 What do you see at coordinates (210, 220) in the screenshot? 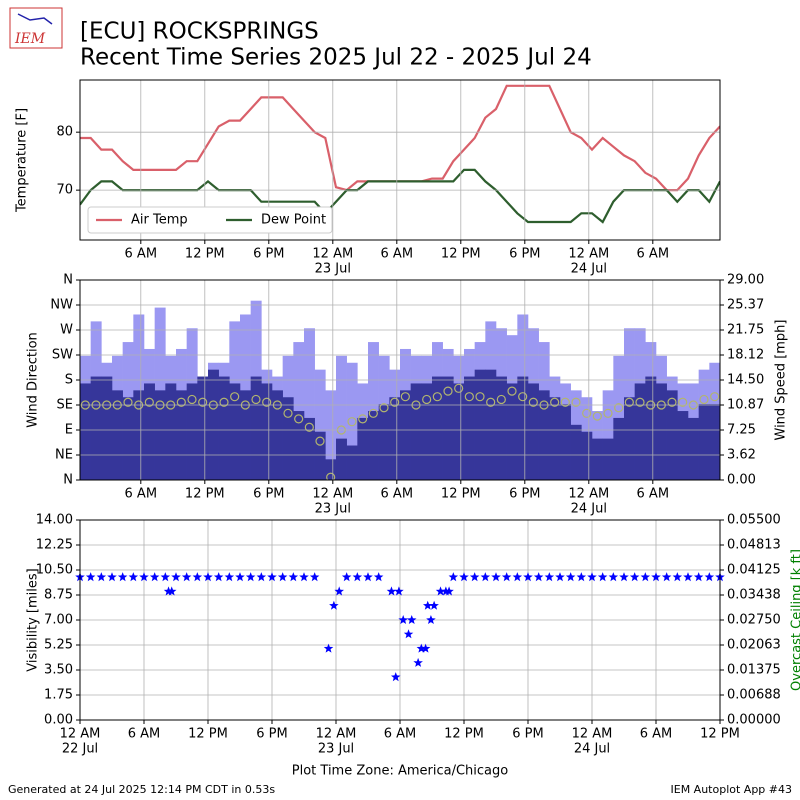
I see `legend-box` at bounding box center [210, 220].